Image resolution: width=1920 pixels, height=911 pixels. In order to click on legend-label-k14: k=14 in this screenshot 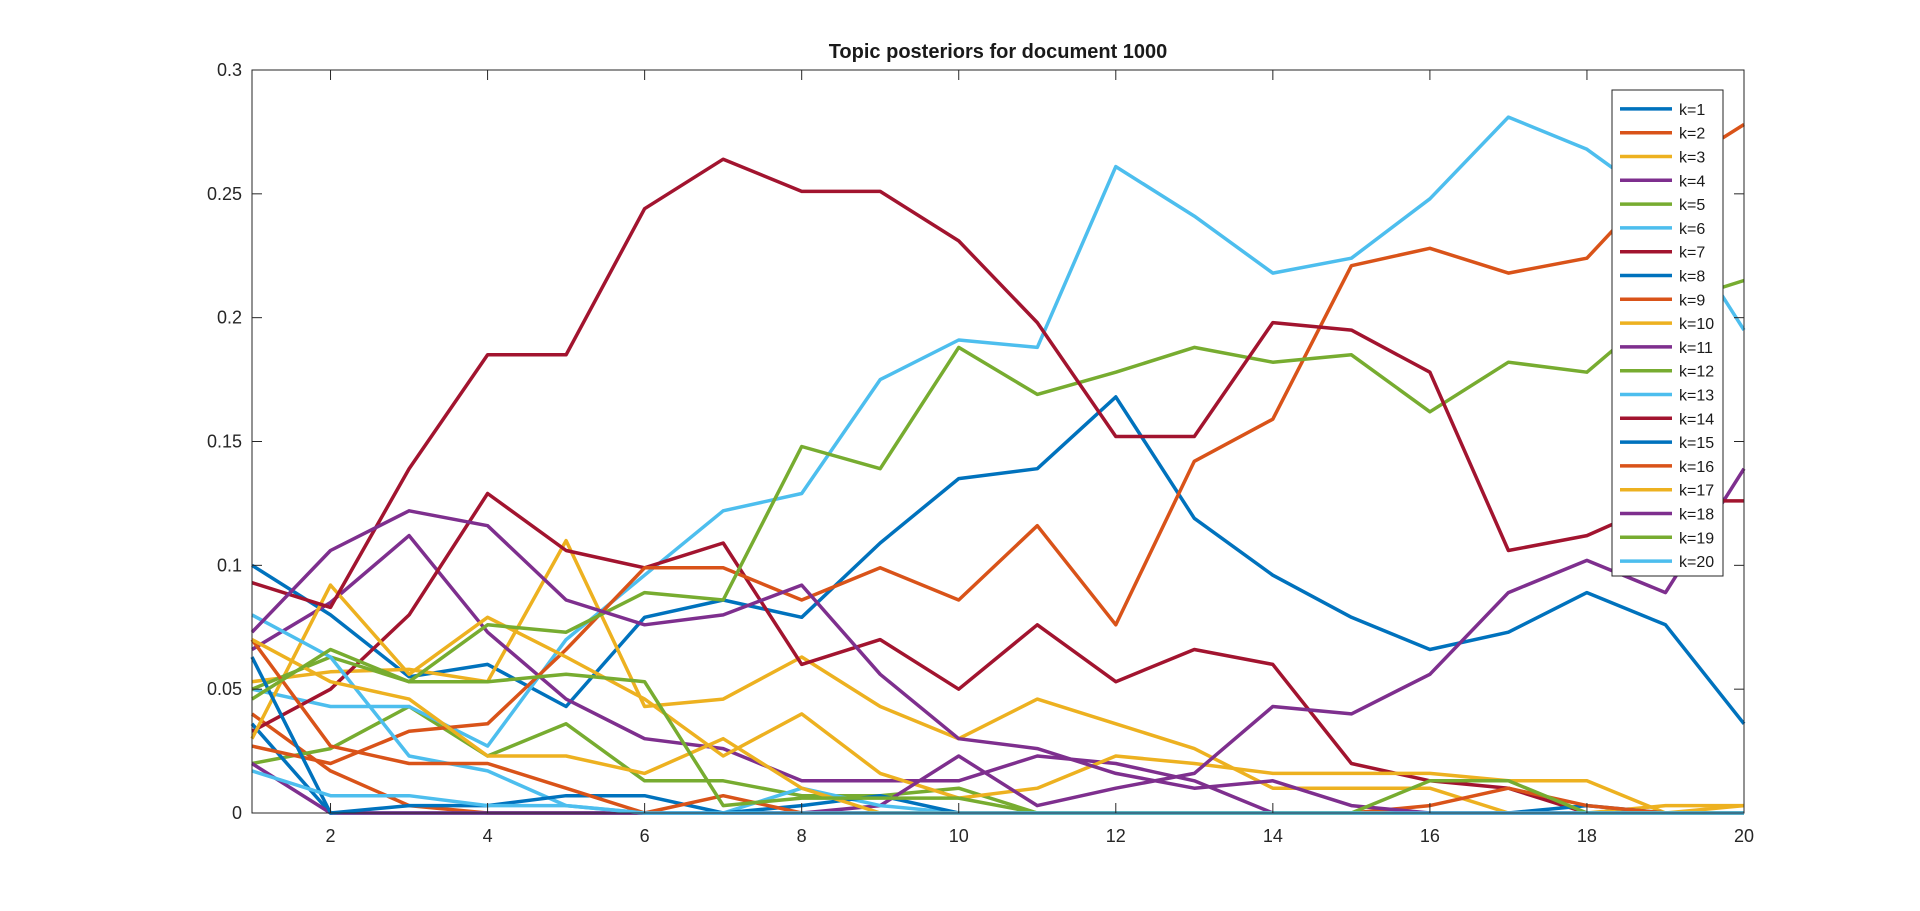, I will do `click(1696, 419)`.